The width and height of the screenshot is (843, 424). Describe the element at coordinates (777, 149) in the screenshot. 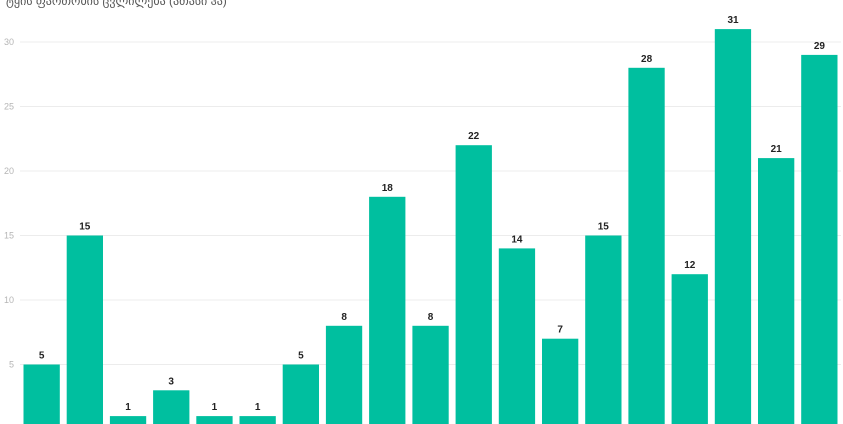

I see `bar-value-label: 21` at that location.